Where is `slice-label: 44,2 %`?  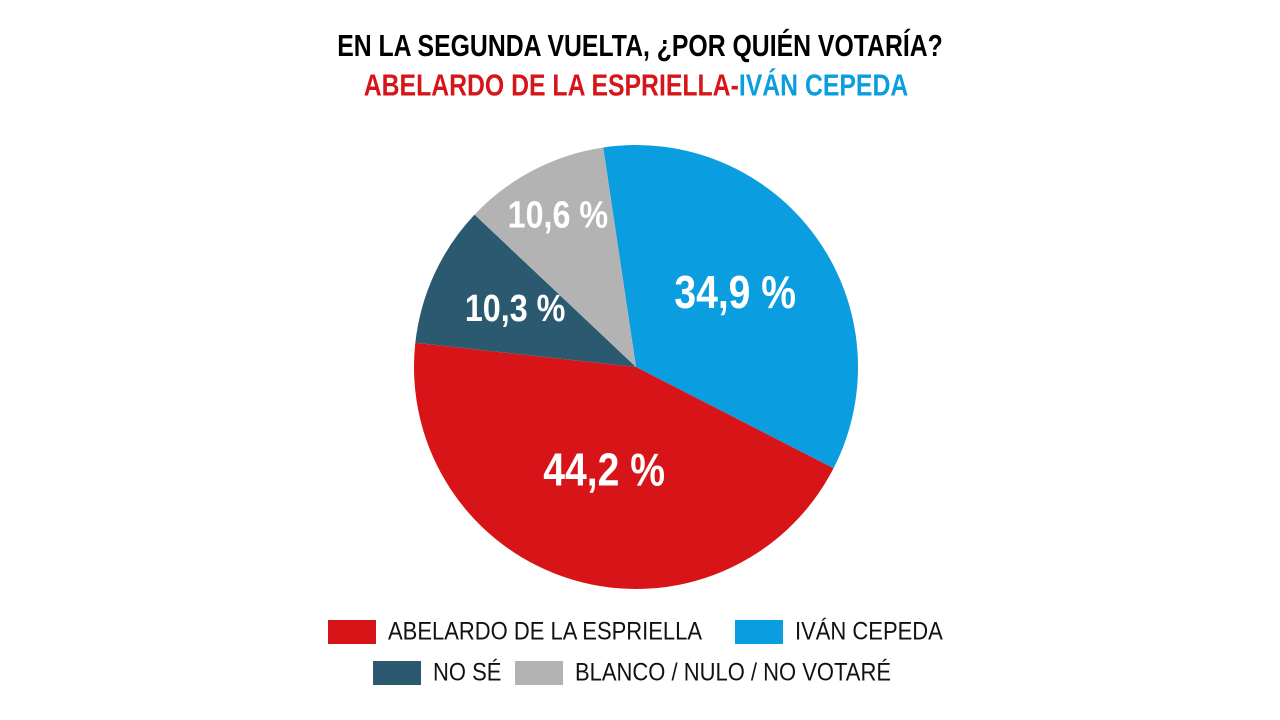
slice-label: 44,2 % is located at coordinates (604, 471).